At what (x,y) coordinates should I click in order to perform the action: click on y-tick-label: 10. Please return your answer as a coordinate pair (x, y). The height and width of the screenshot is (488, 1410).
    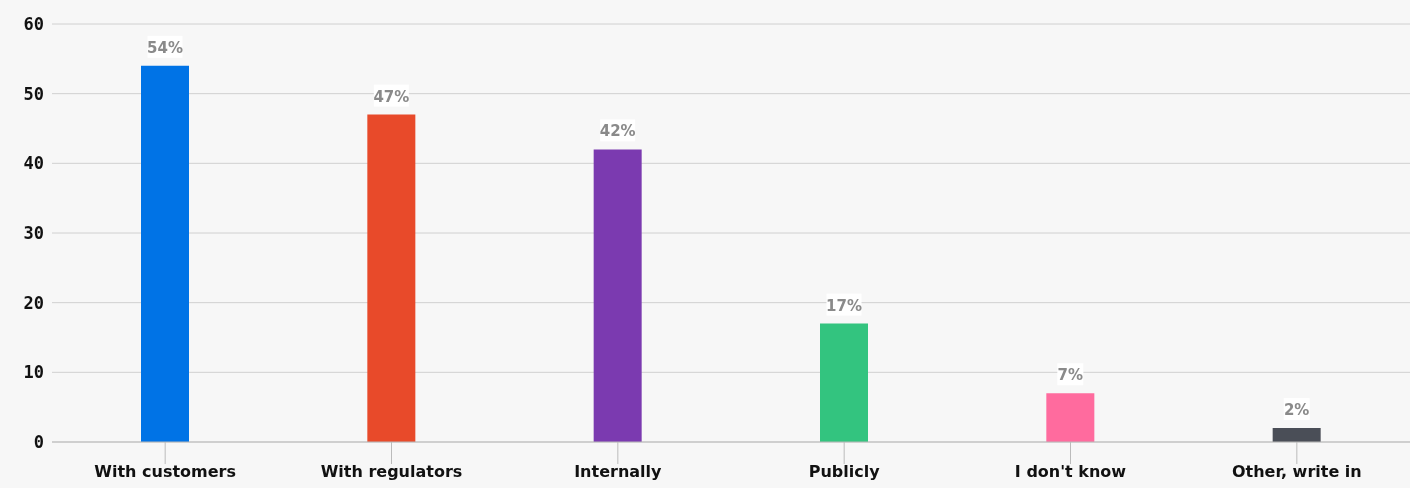
    Looking at the image, I should click on (33, 372).